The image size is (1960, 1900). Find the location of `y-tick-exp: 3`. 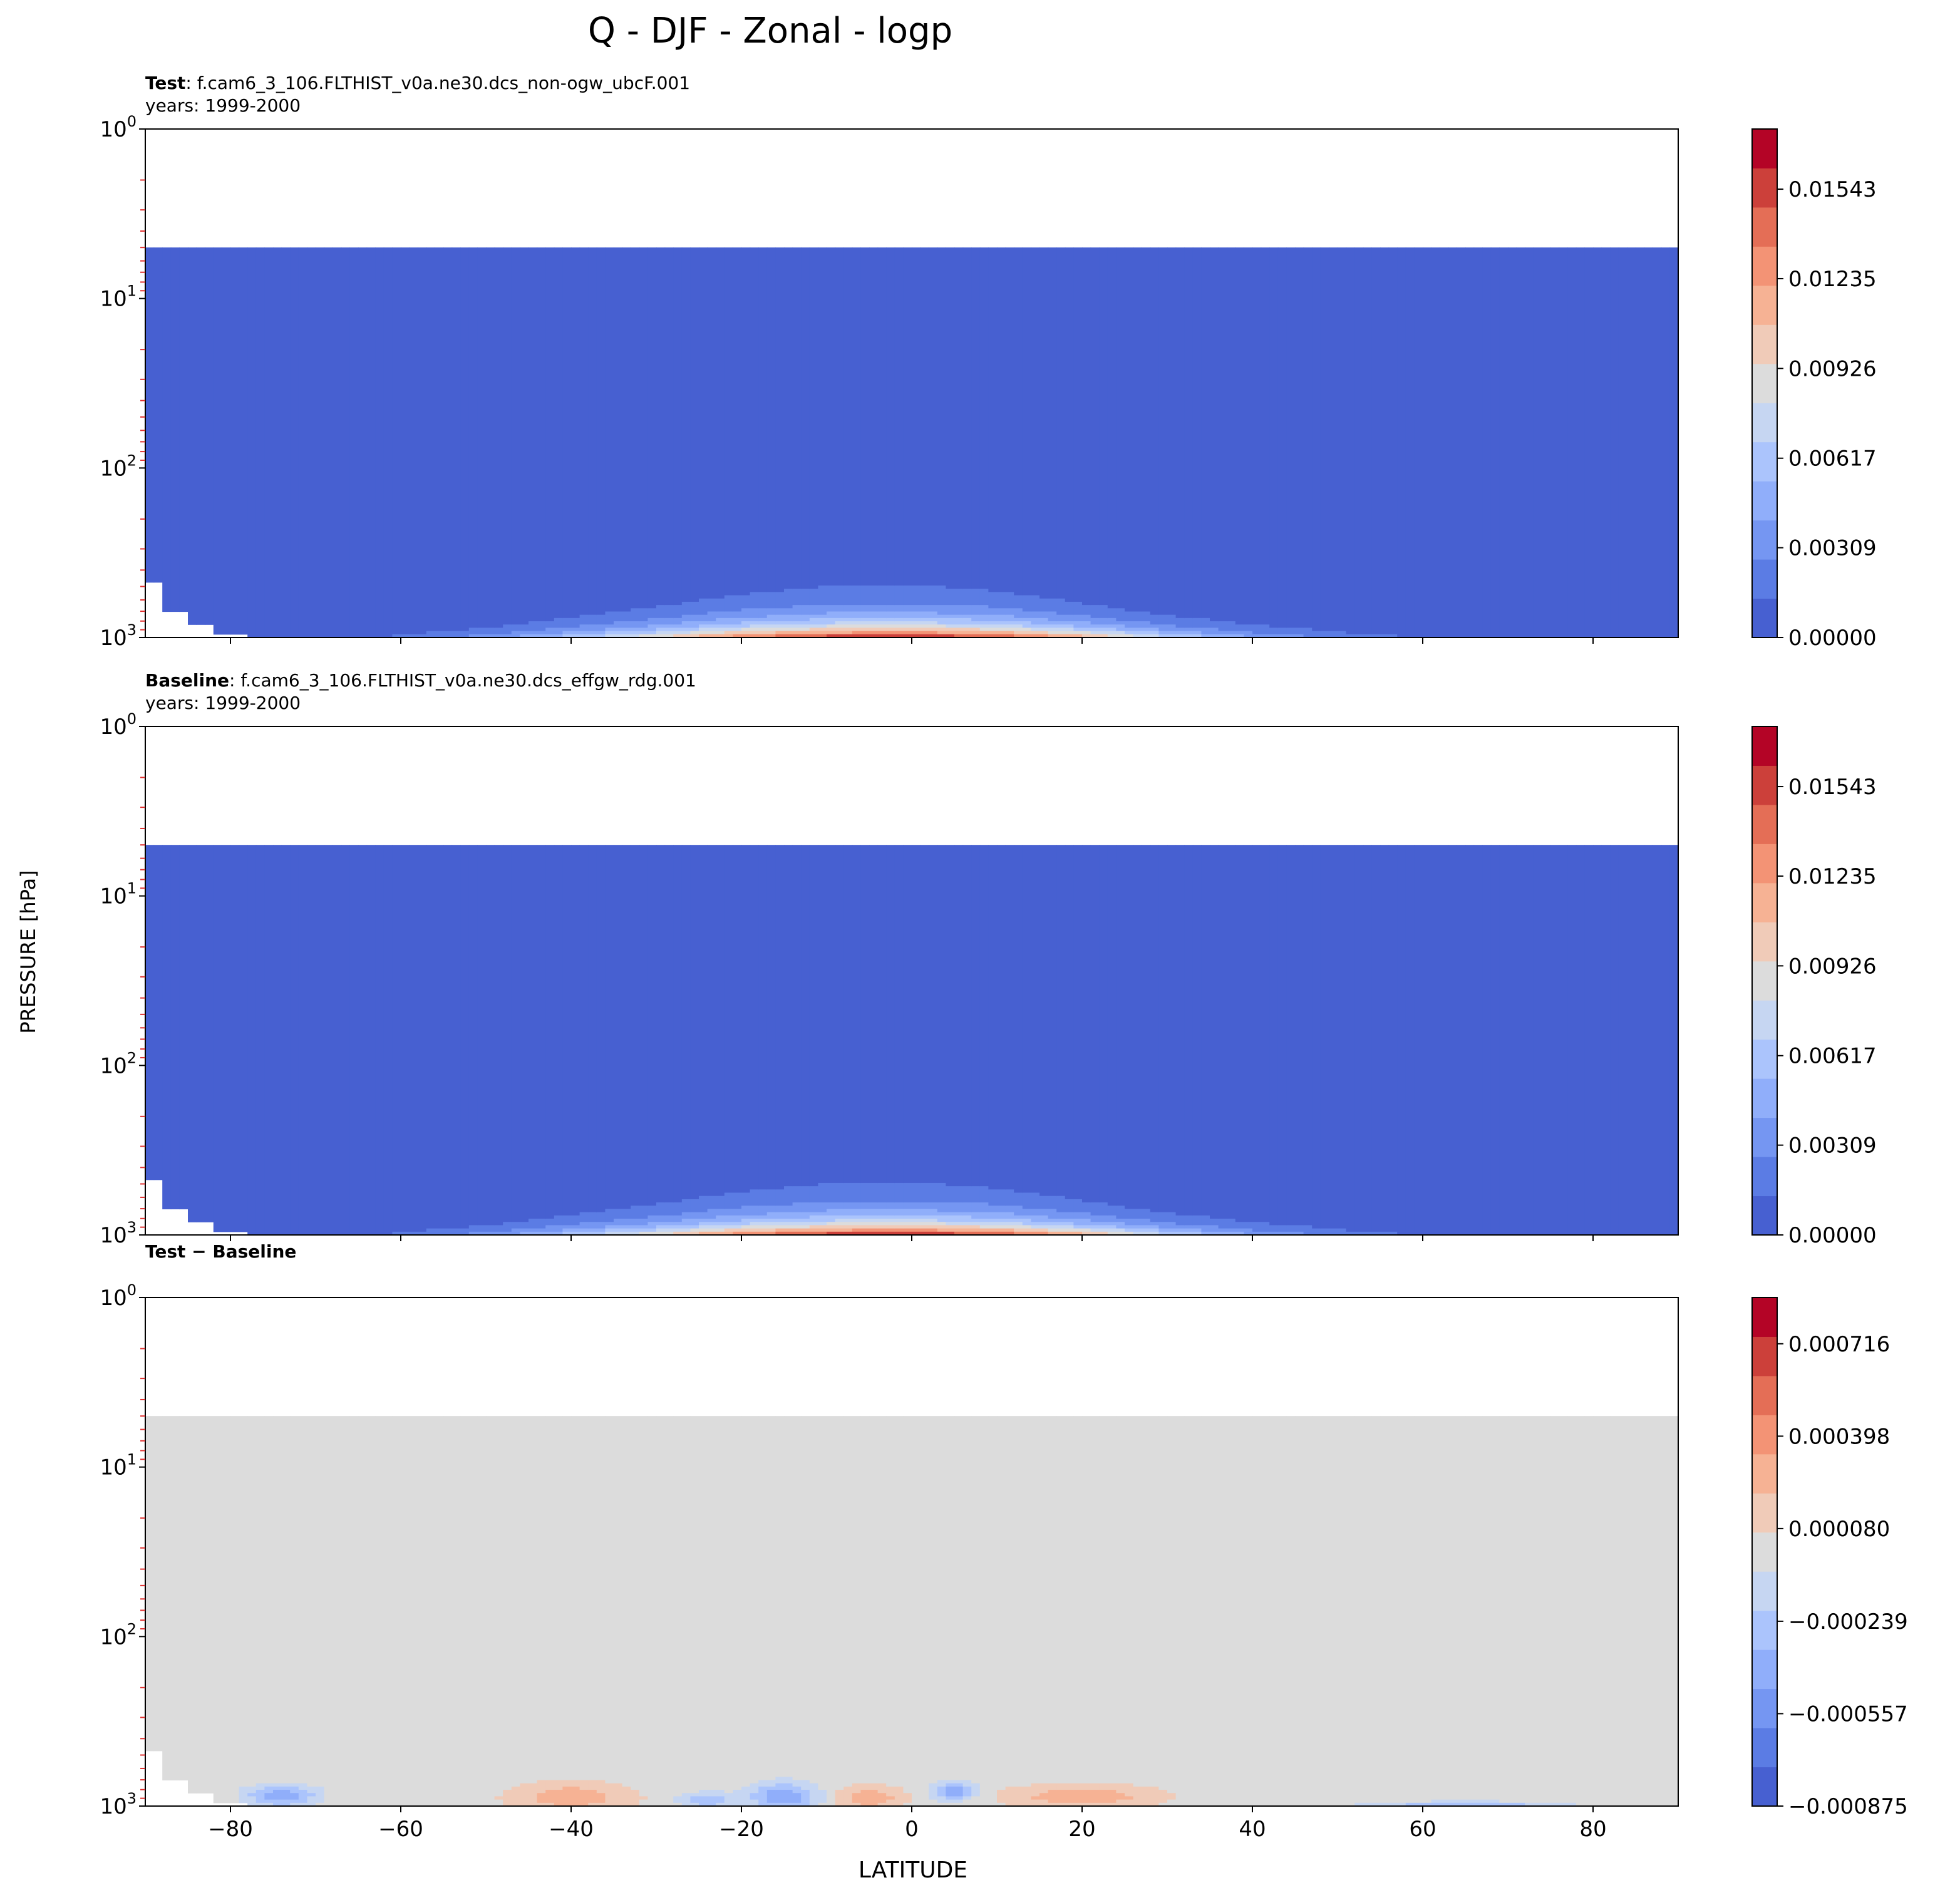

y-tick-exp: 3 is located at coordinates (132, 1798).